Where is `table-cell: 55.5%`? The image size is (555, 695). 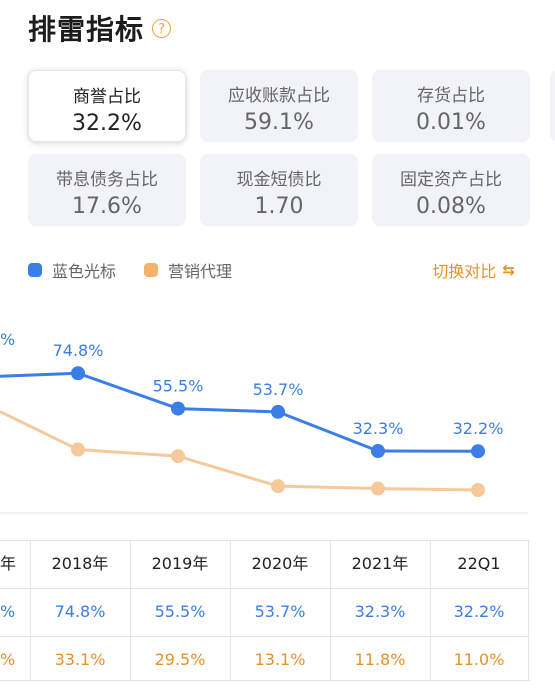 table-cell: 55.5% is located at coordinates (180, 611).